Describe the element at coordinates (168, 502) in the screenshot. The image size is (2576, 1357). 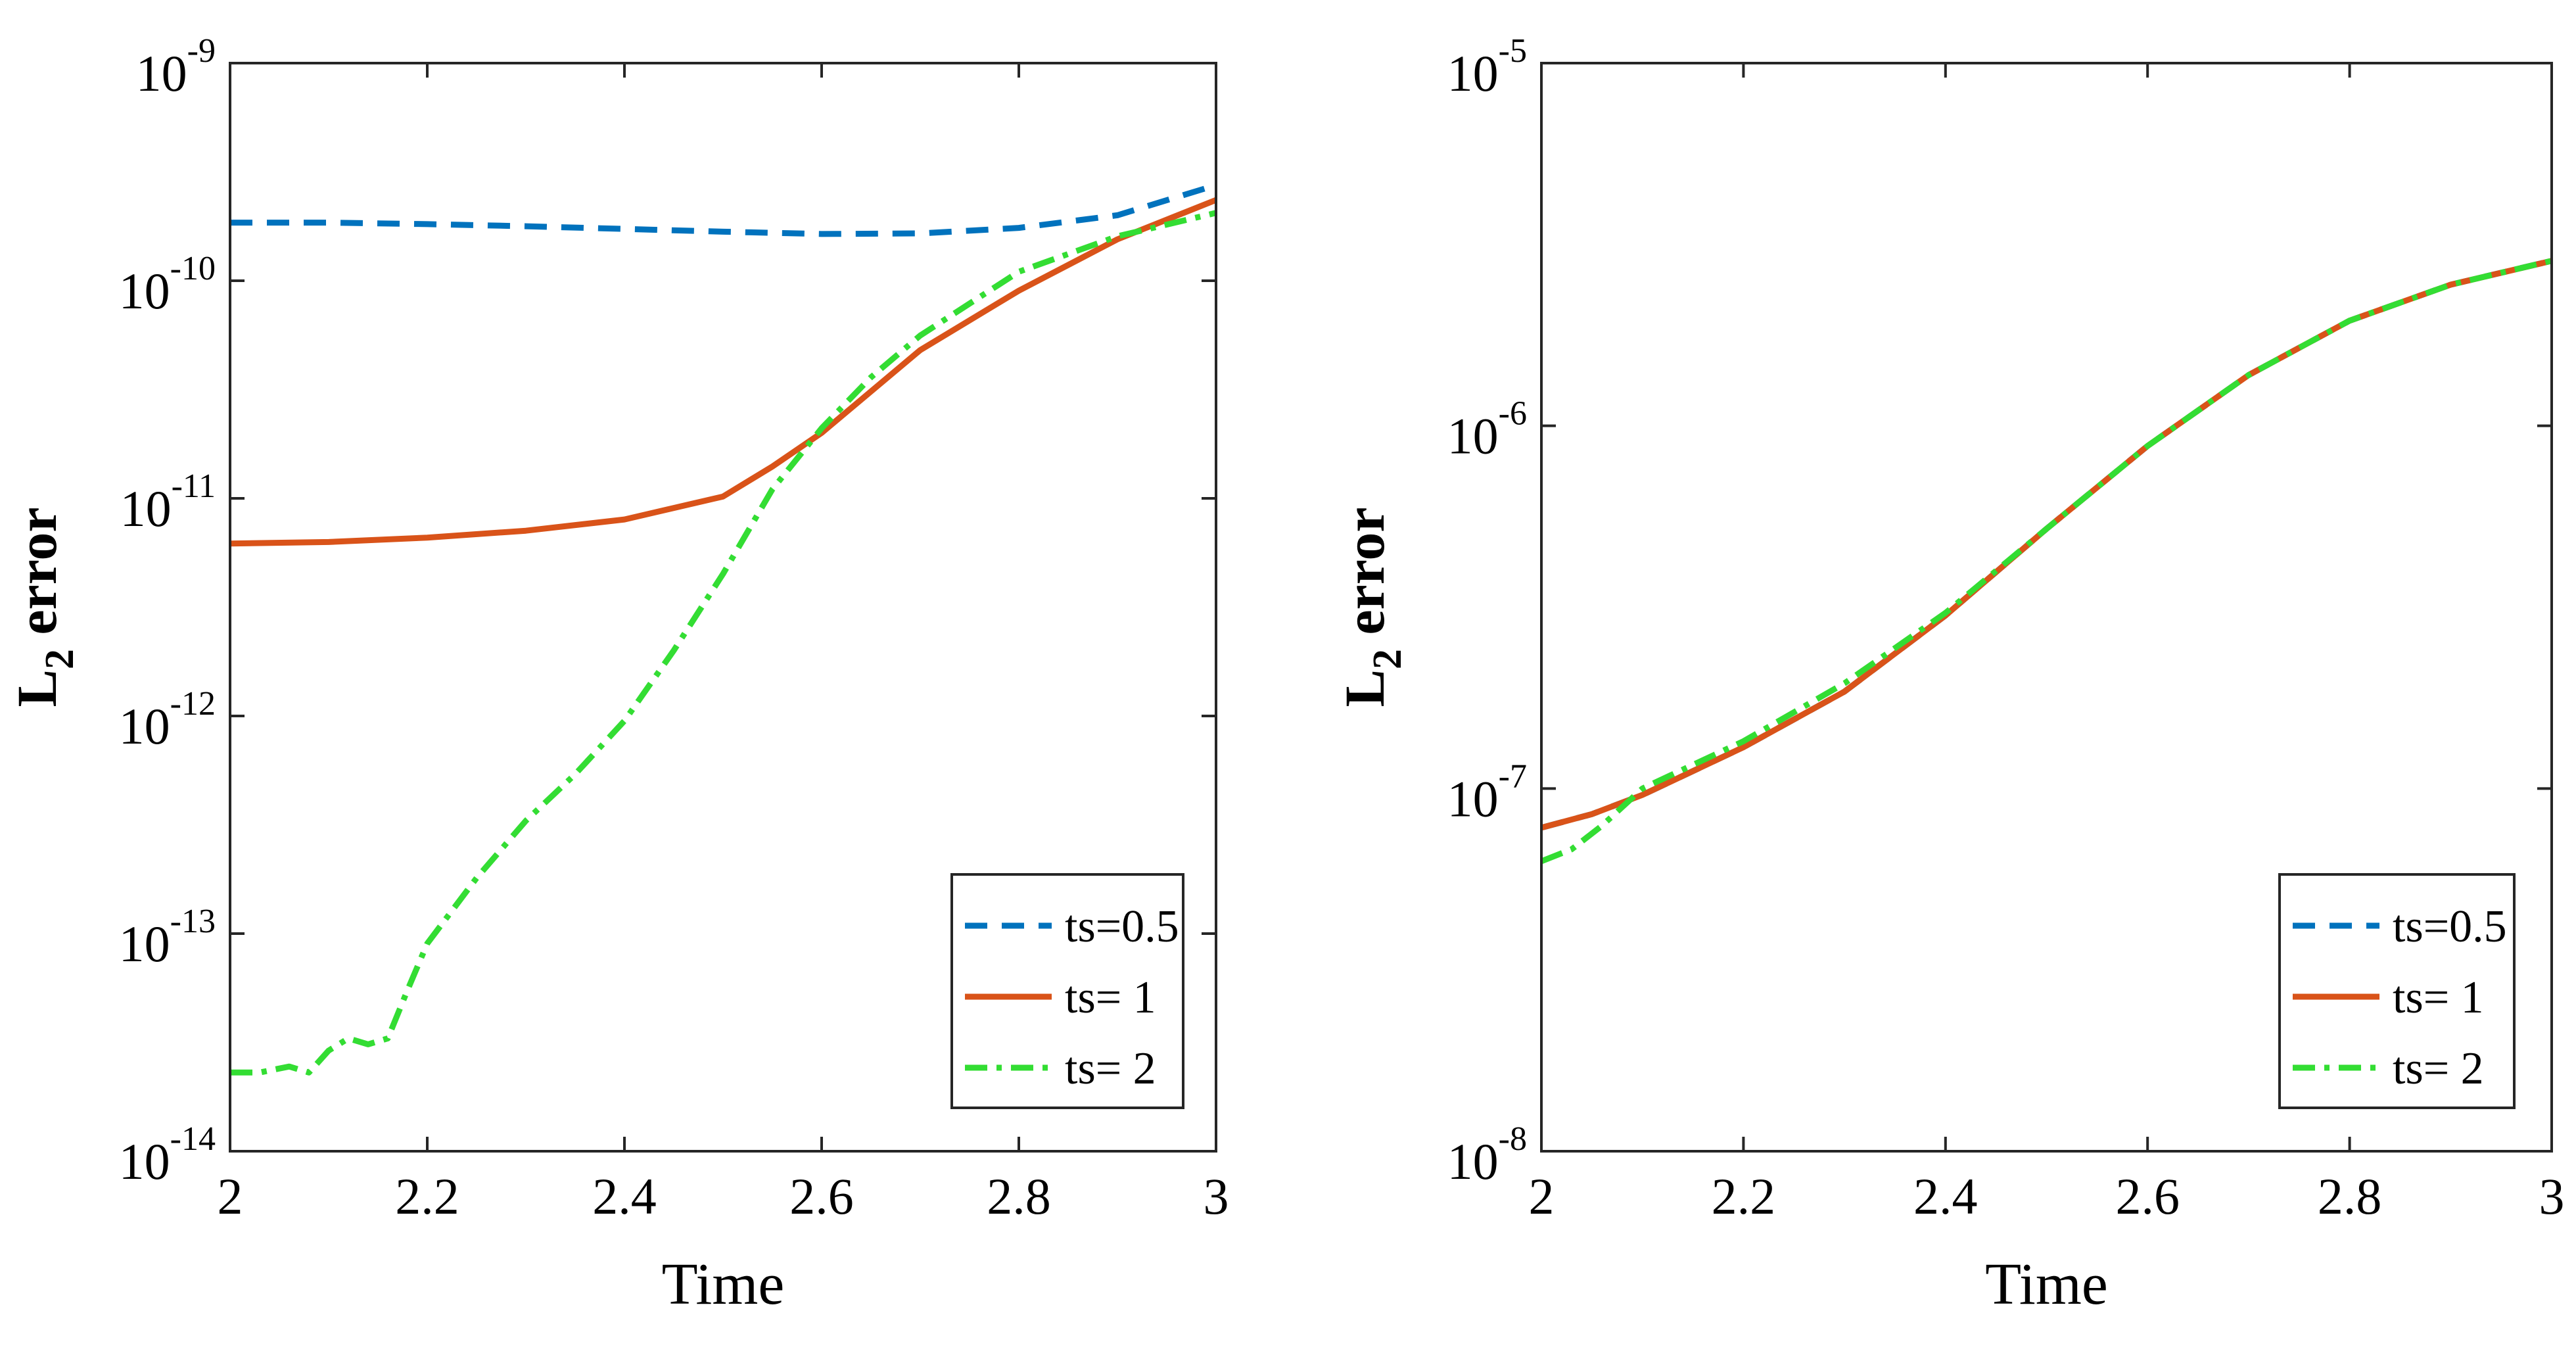
I see `y-tick-label: 10⁻¹¹` at that location.